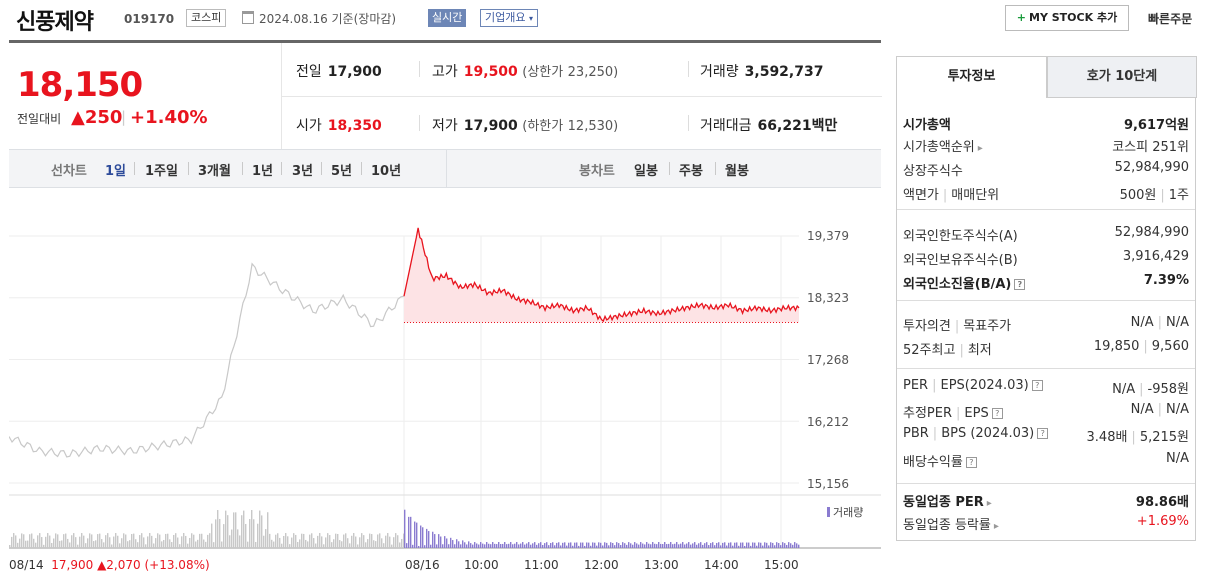  Describe the element at coordinates (1046, 502) in the screenshot. I see `row-sector-per: 동일업종 PER ▸ 98.86배` at that location.